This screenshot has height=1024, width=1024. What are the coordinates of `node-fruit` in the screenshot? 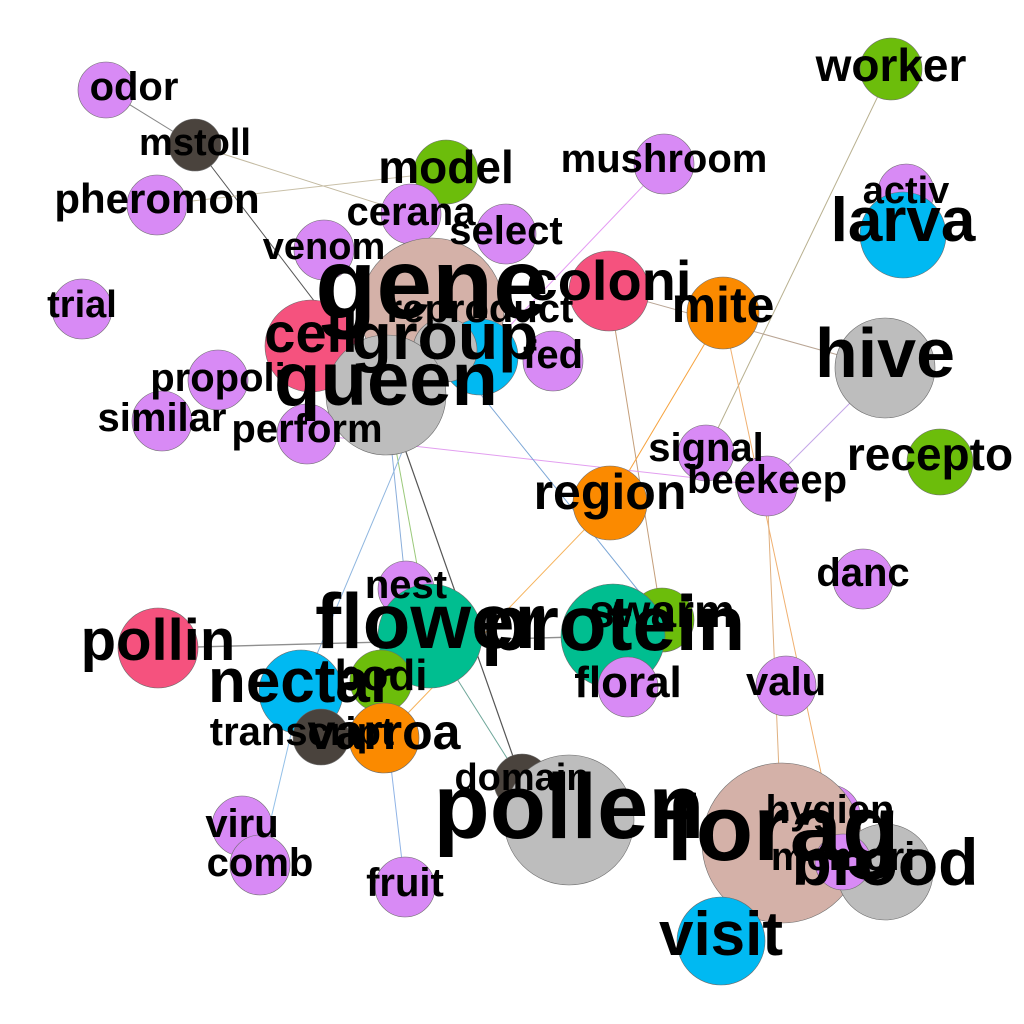 It's located at (405, 887).